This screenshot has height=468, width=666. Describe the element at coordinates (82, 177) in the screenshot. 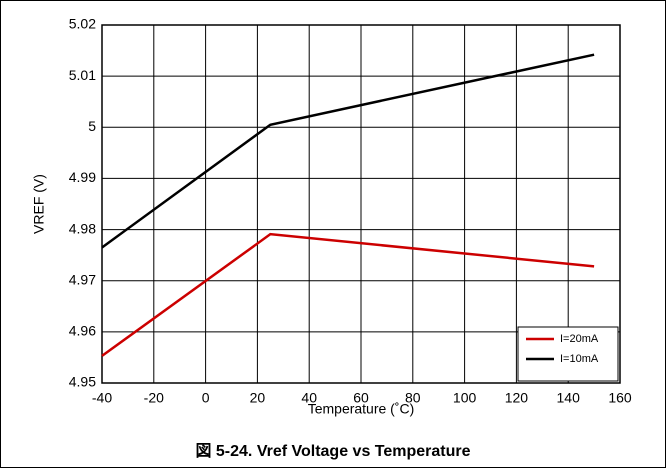

I see `y-tick-label: 4.99` at that location.